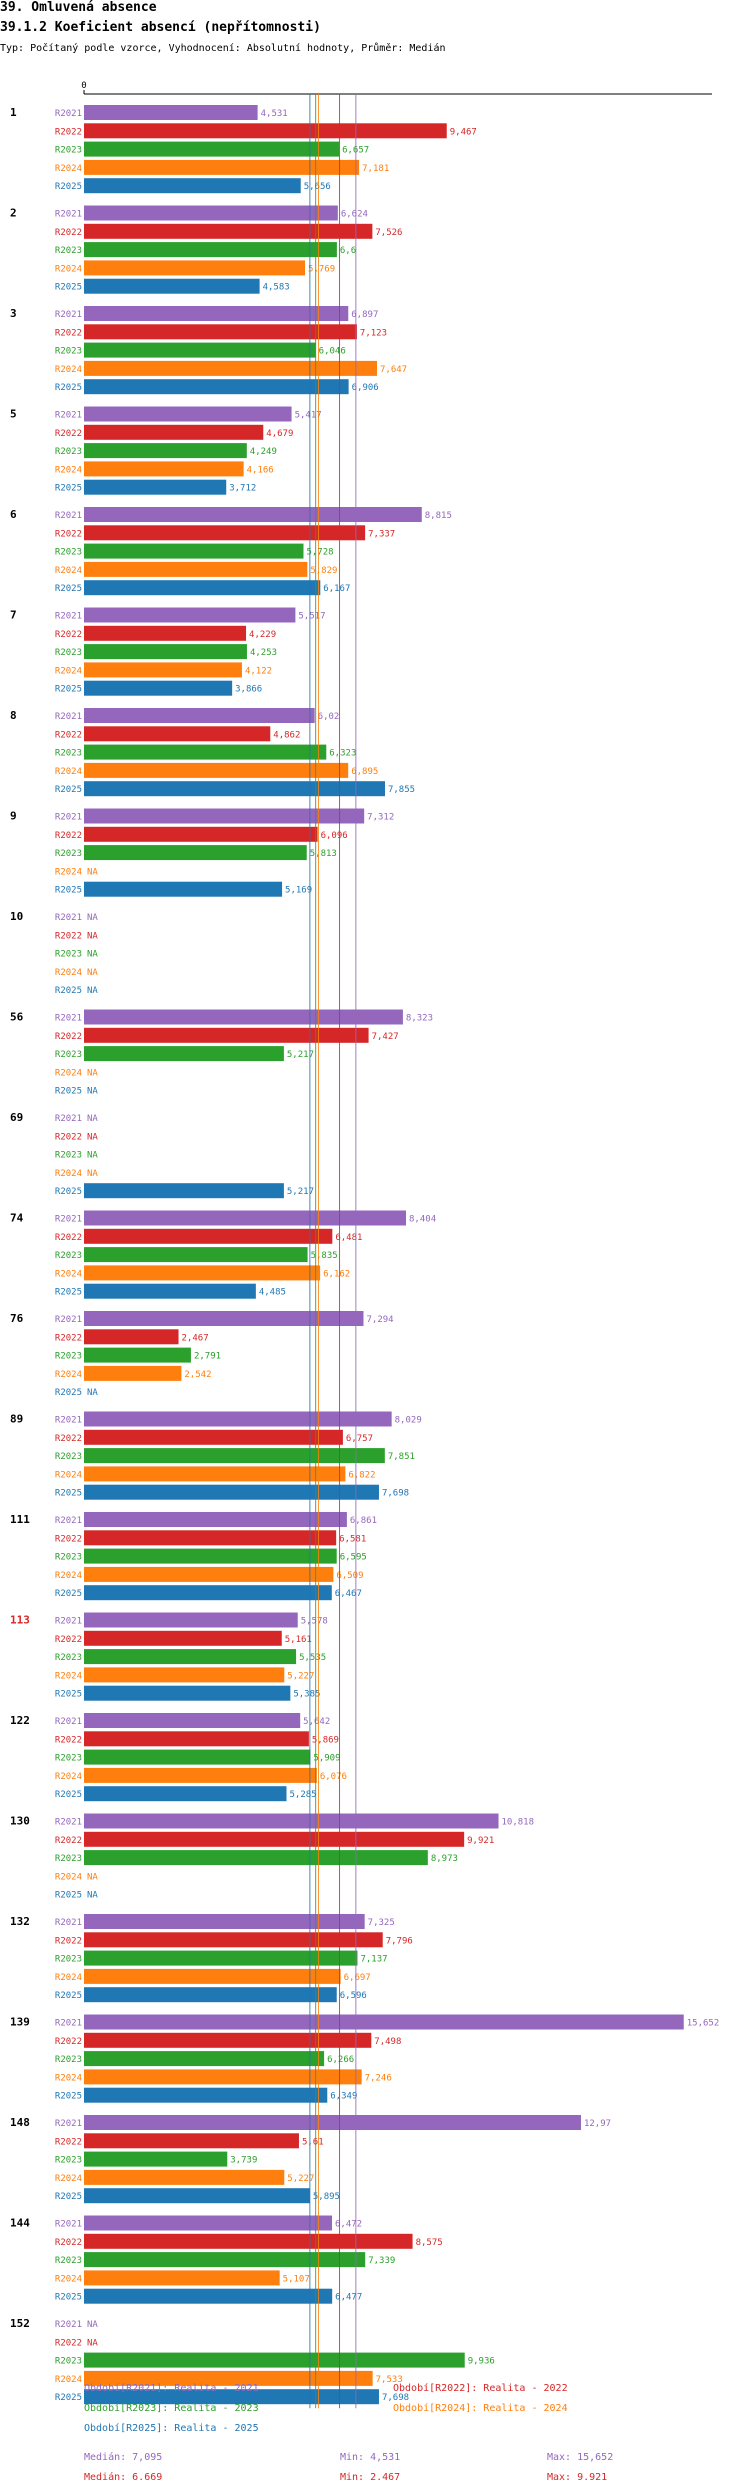 Image resolution: width=750 pixels, height=2480 pixels. I want to click on data-label: 7,698, so click(395, 2398).